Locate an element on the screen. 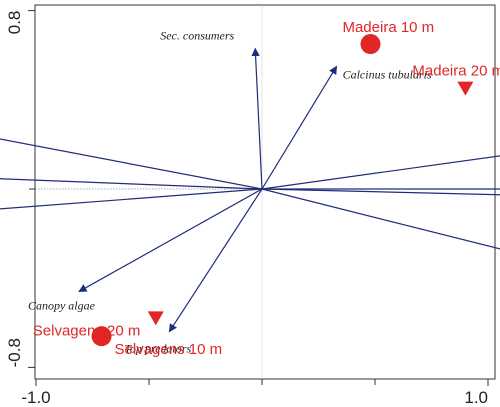 Image resolution: width=500 pixels, height=407 pixels. y-axis-ticks: 0.8 -0.8 is located at coordinates (20, 189).